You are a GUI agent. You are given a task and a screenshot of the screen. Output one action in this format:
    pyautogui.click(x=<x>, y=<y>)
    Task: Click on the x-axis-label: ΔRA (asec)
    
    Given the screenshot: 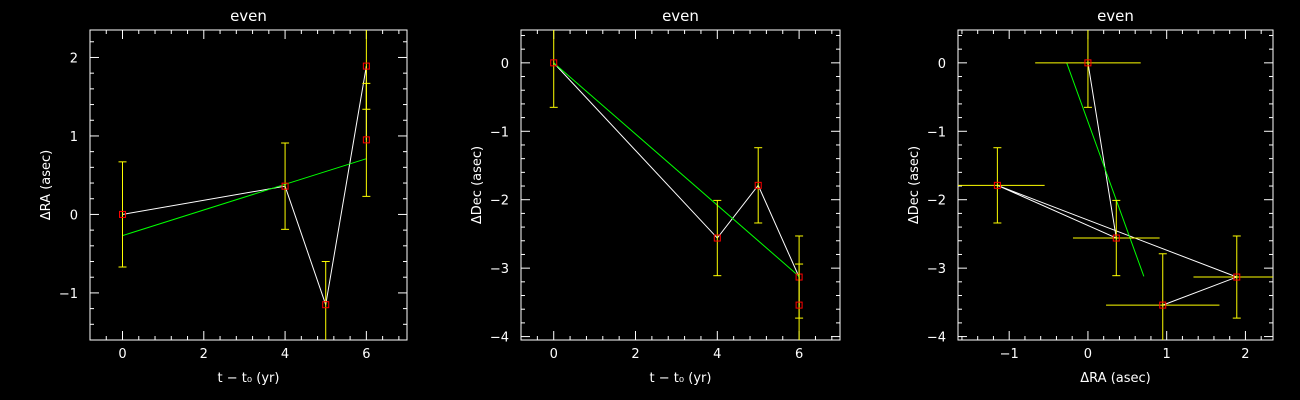 What is the action you would take?
    pyautogui.click(x=1115, y=378)
    